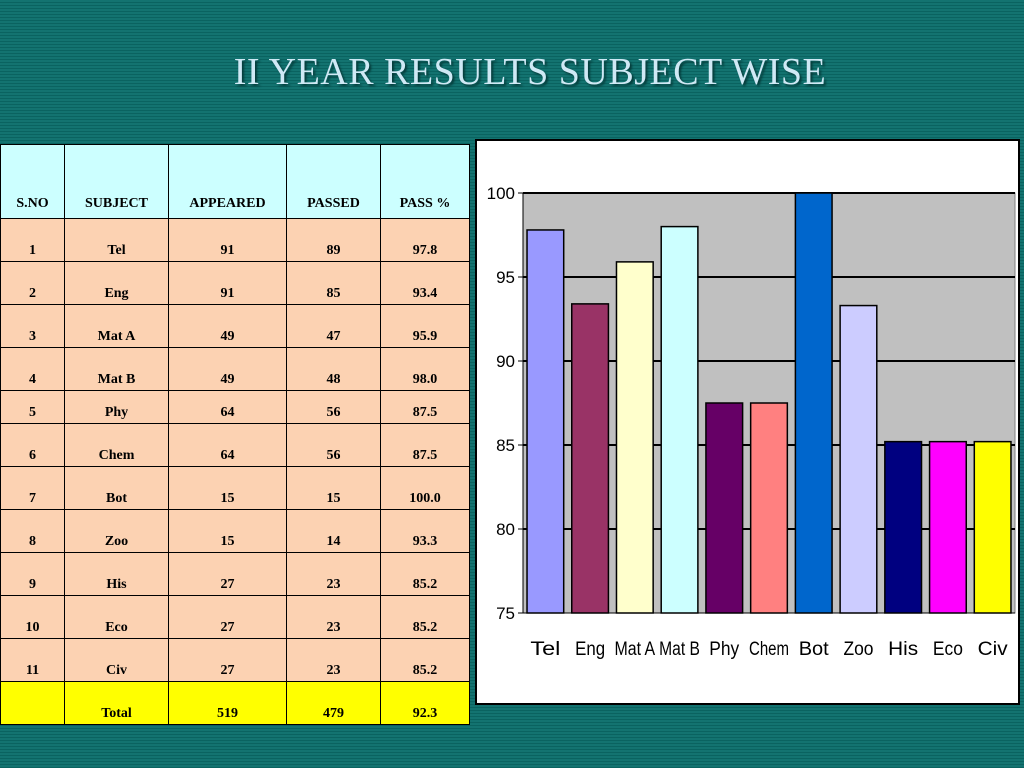 This screenshot has width=1024, height=768. I want to click on cell-subject: Mat B, so click(116, 369).